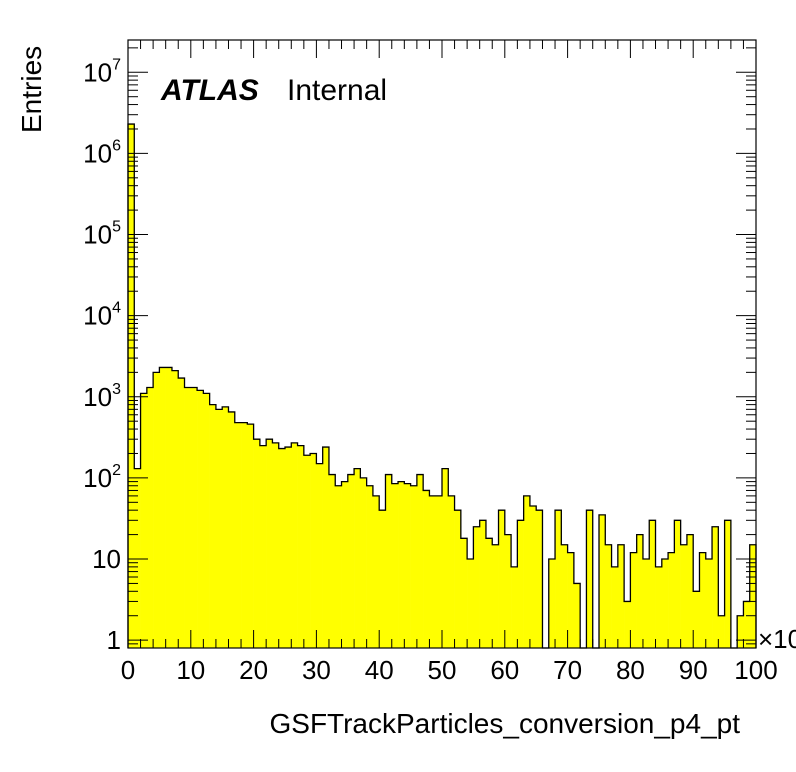  Describe the element at coordinates (777, 638) in the screenshot. I see `x-multiplier-label: ×10³` at that location.